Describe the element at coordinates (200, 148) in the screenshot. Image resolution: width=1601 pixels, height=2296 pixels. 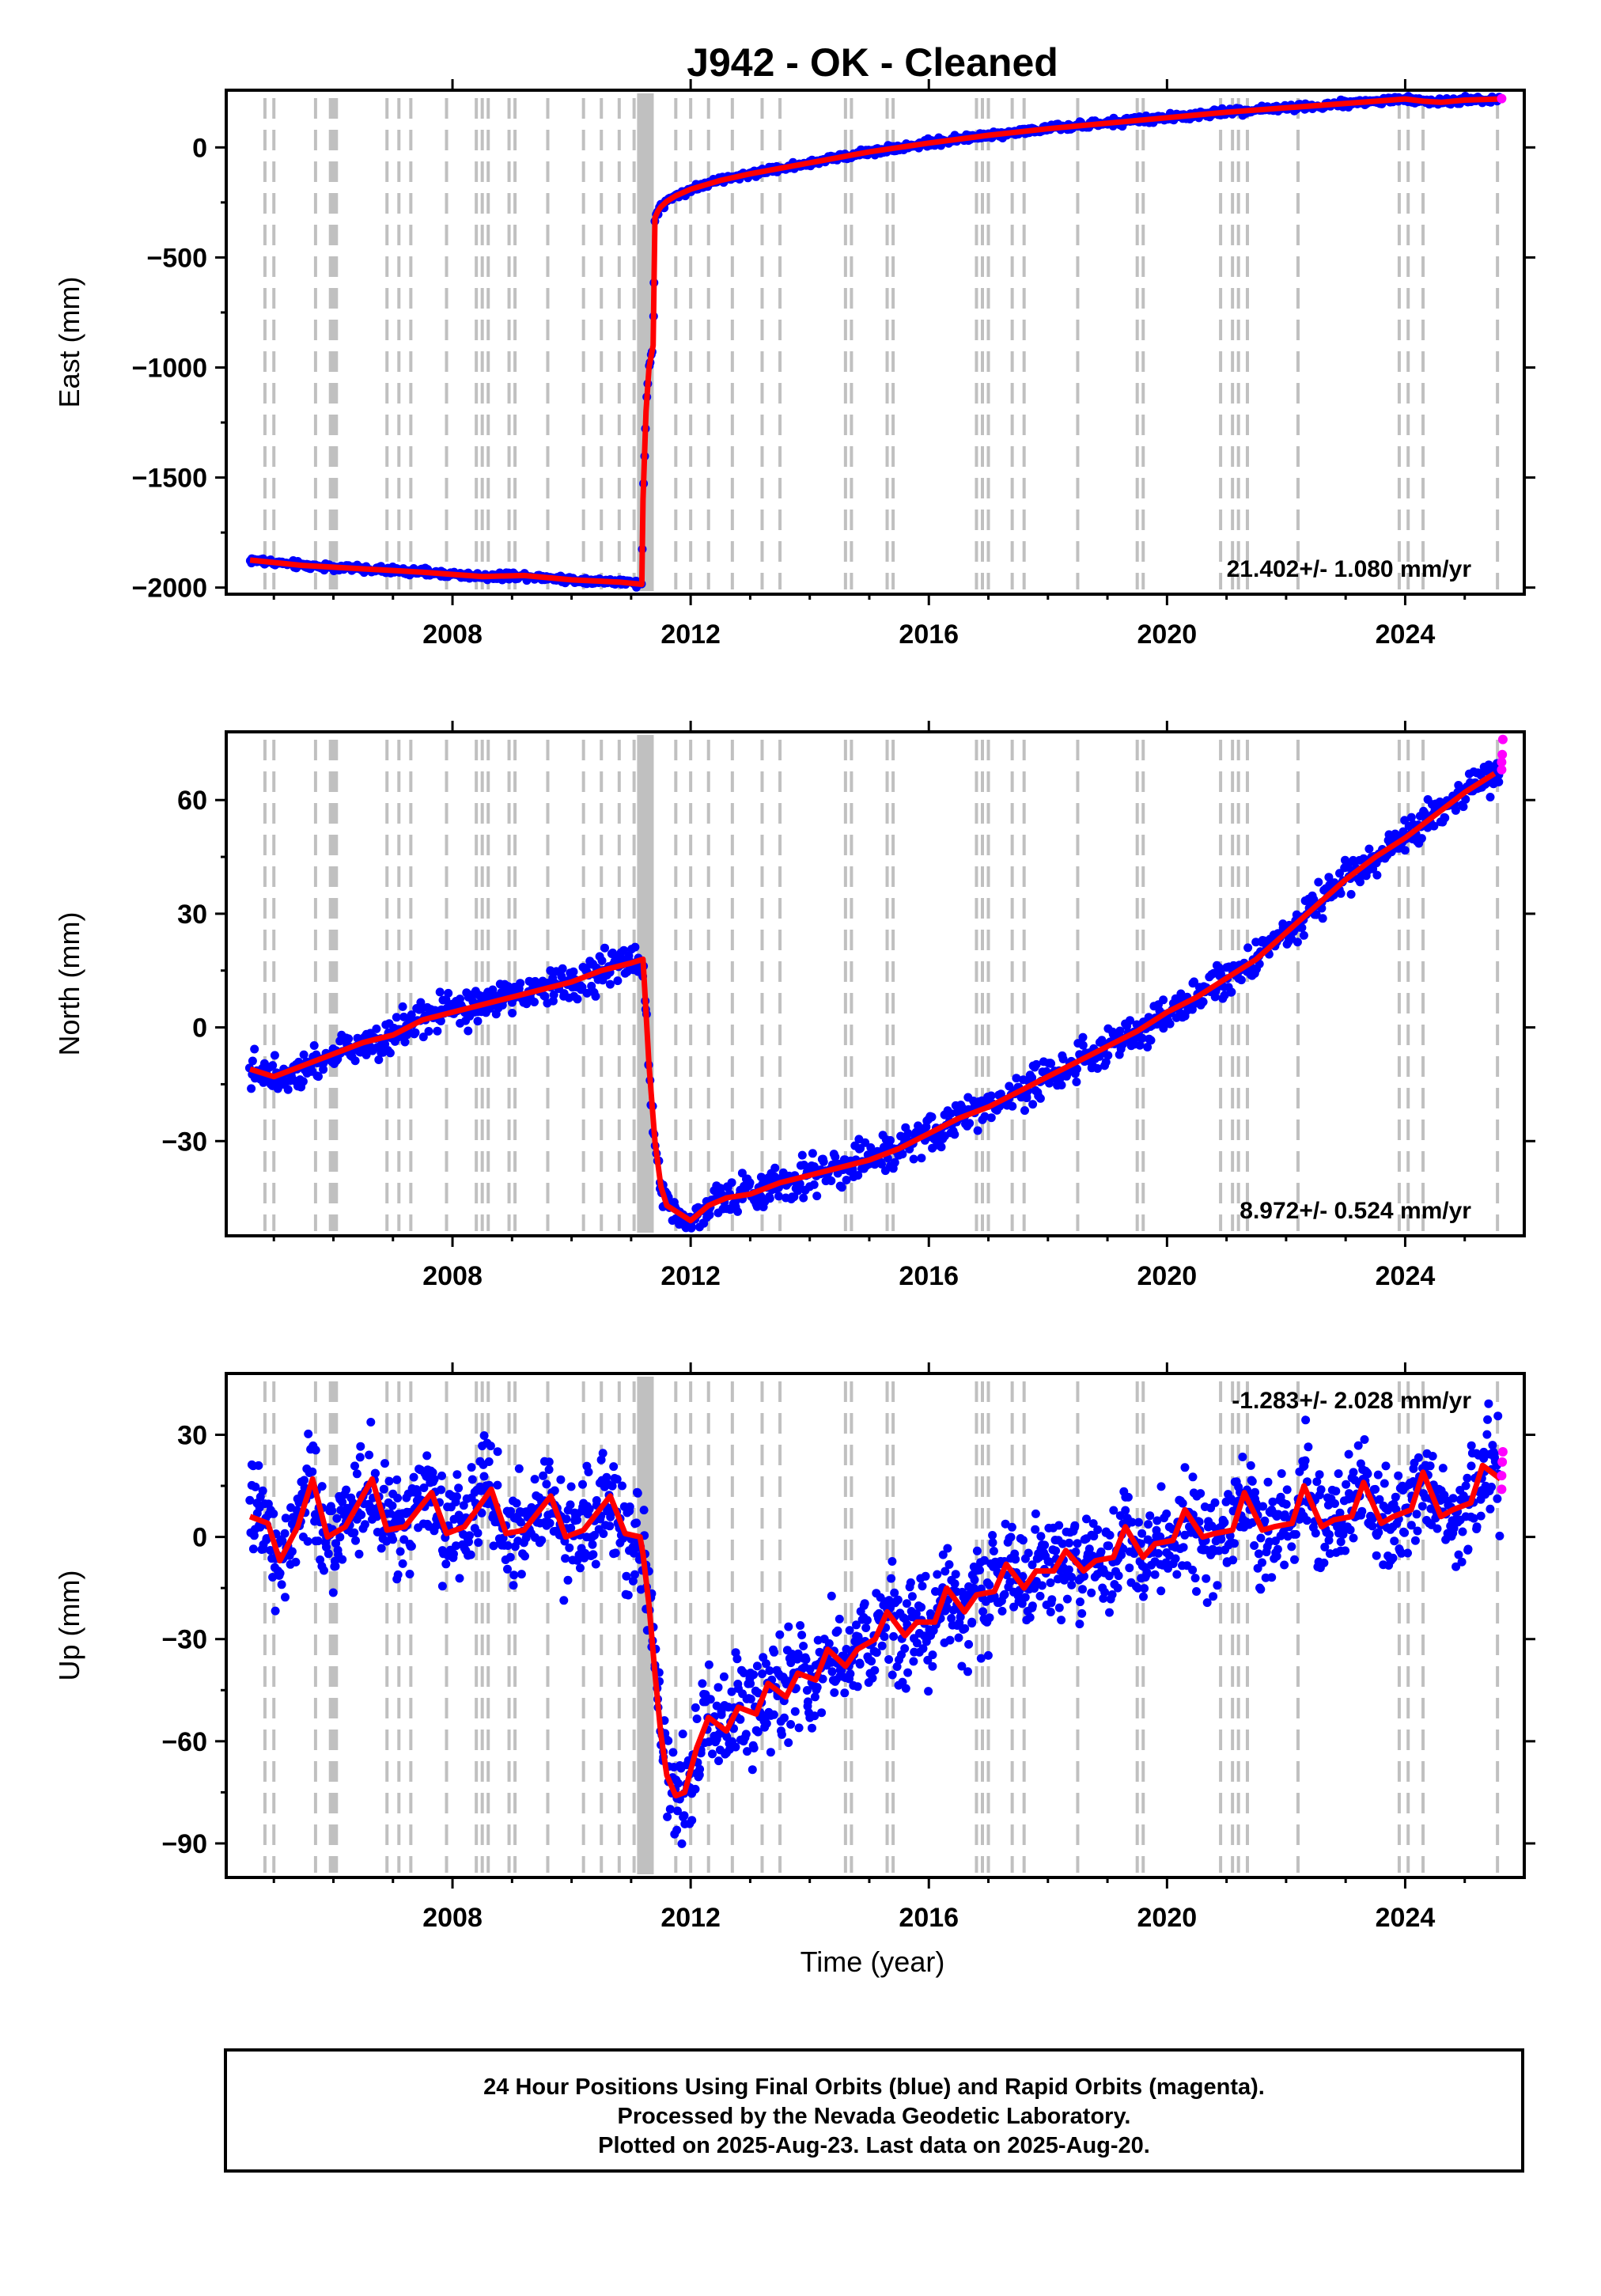
I see `y-tick-label: 0` at that location.